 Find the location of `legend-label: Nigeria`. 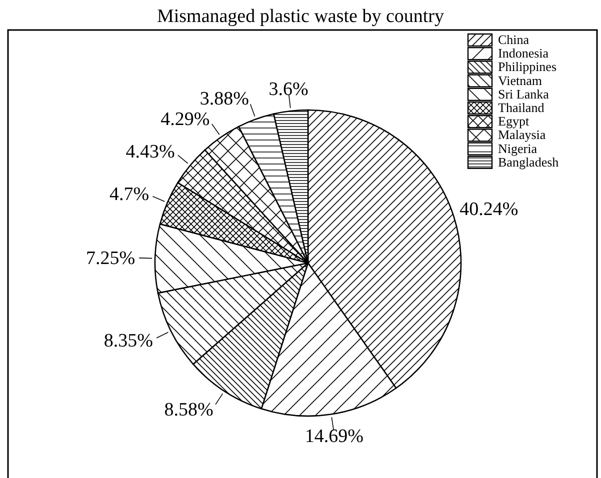

legend-label: Nigeria is located at coordinates (518, 148).